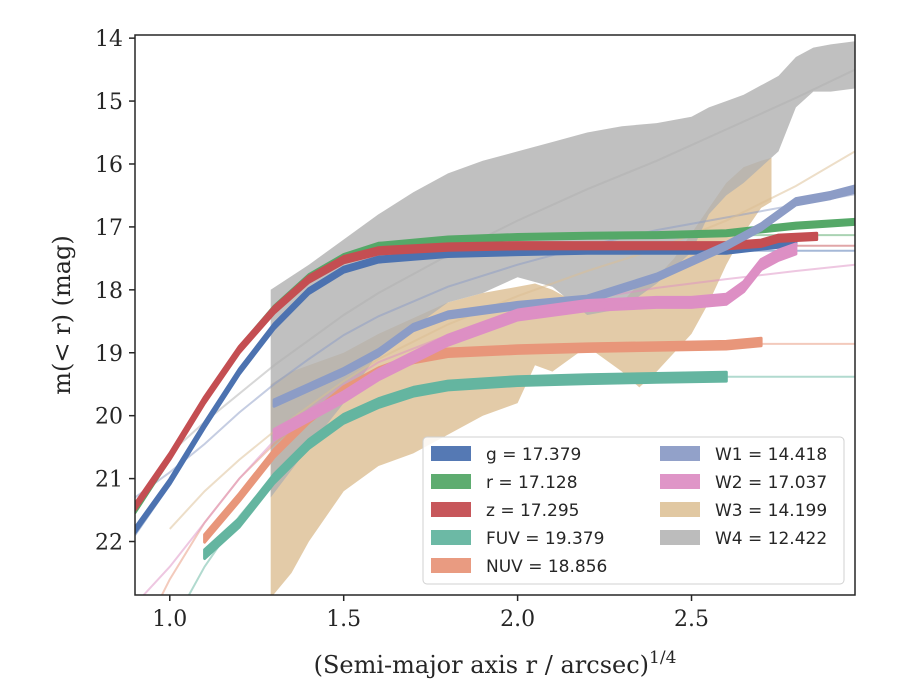  Describe the element at coordinates (343, 619) in the screenshot. I see `x-tick-label: 1.5` at that location.